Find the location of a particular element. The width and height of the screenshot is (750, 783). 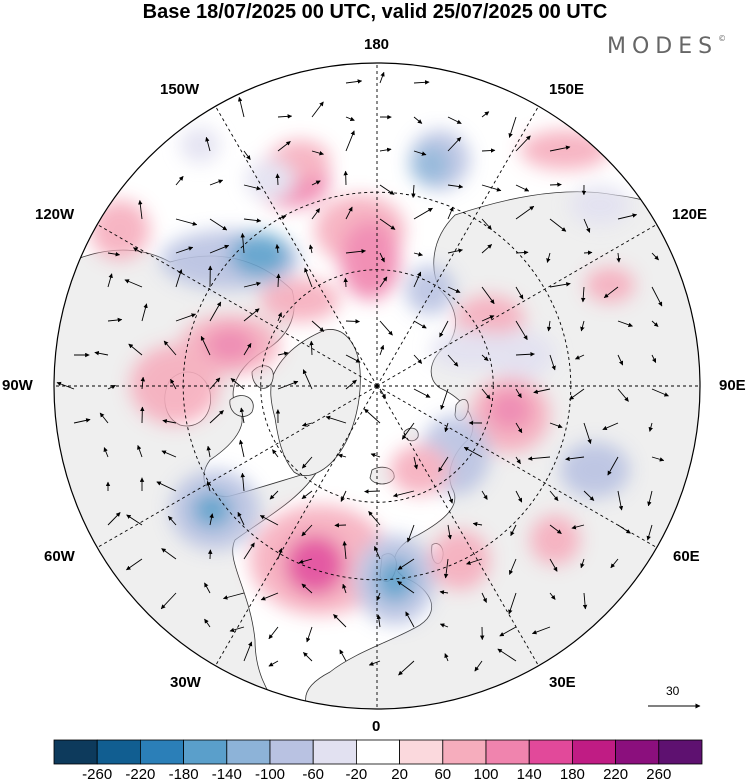

brand-name: MODES is located at coordinates (663, 46).